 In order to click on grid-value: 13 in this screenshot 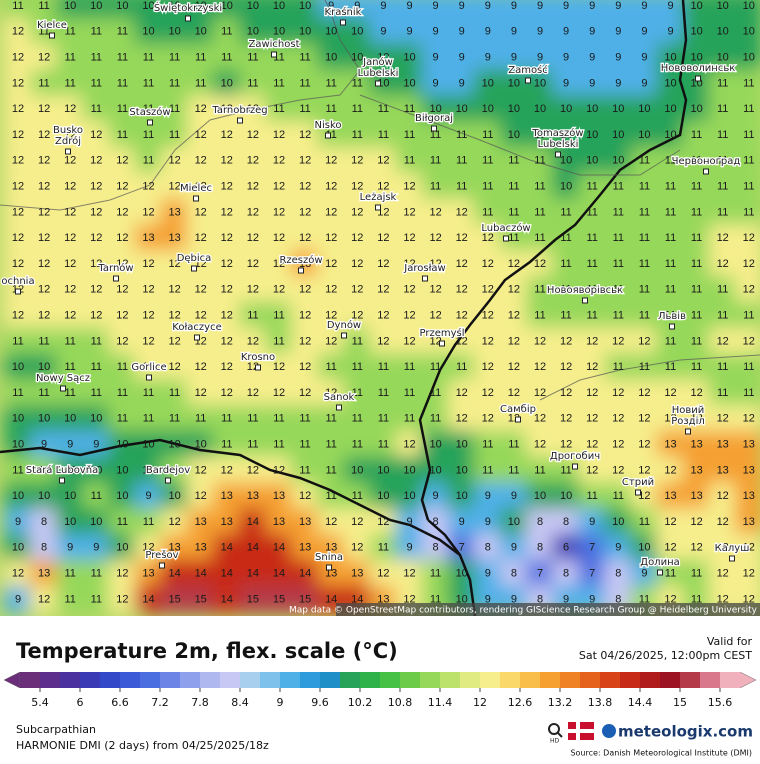, I will do `click(749, 470)`.